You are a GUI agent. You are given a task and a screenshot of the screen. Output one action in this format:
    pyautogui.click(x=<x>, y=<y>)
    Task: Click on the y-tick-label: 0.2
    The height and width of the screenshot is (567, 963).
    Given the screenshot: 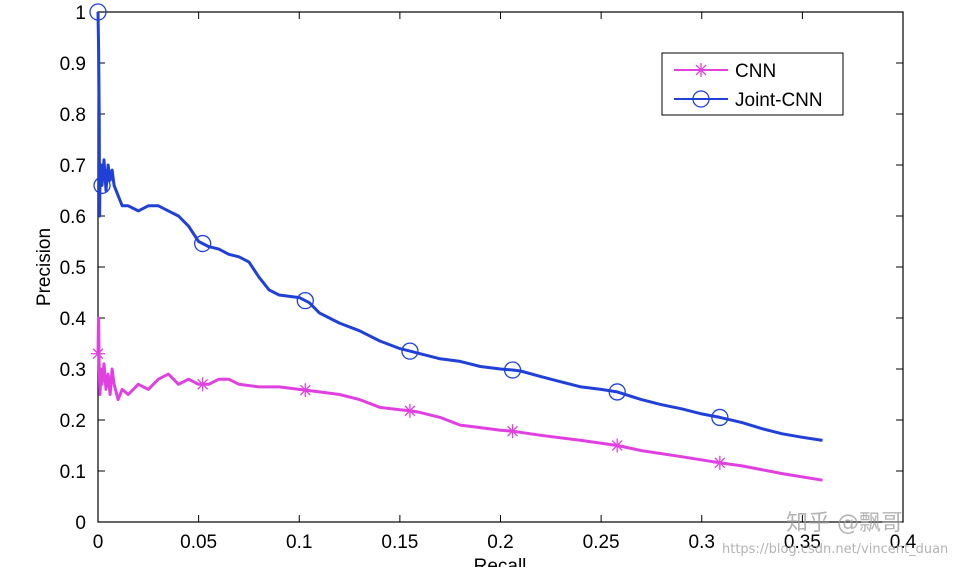 What is the action you would take?
    pyautogui.click(x=73, y=421)
    